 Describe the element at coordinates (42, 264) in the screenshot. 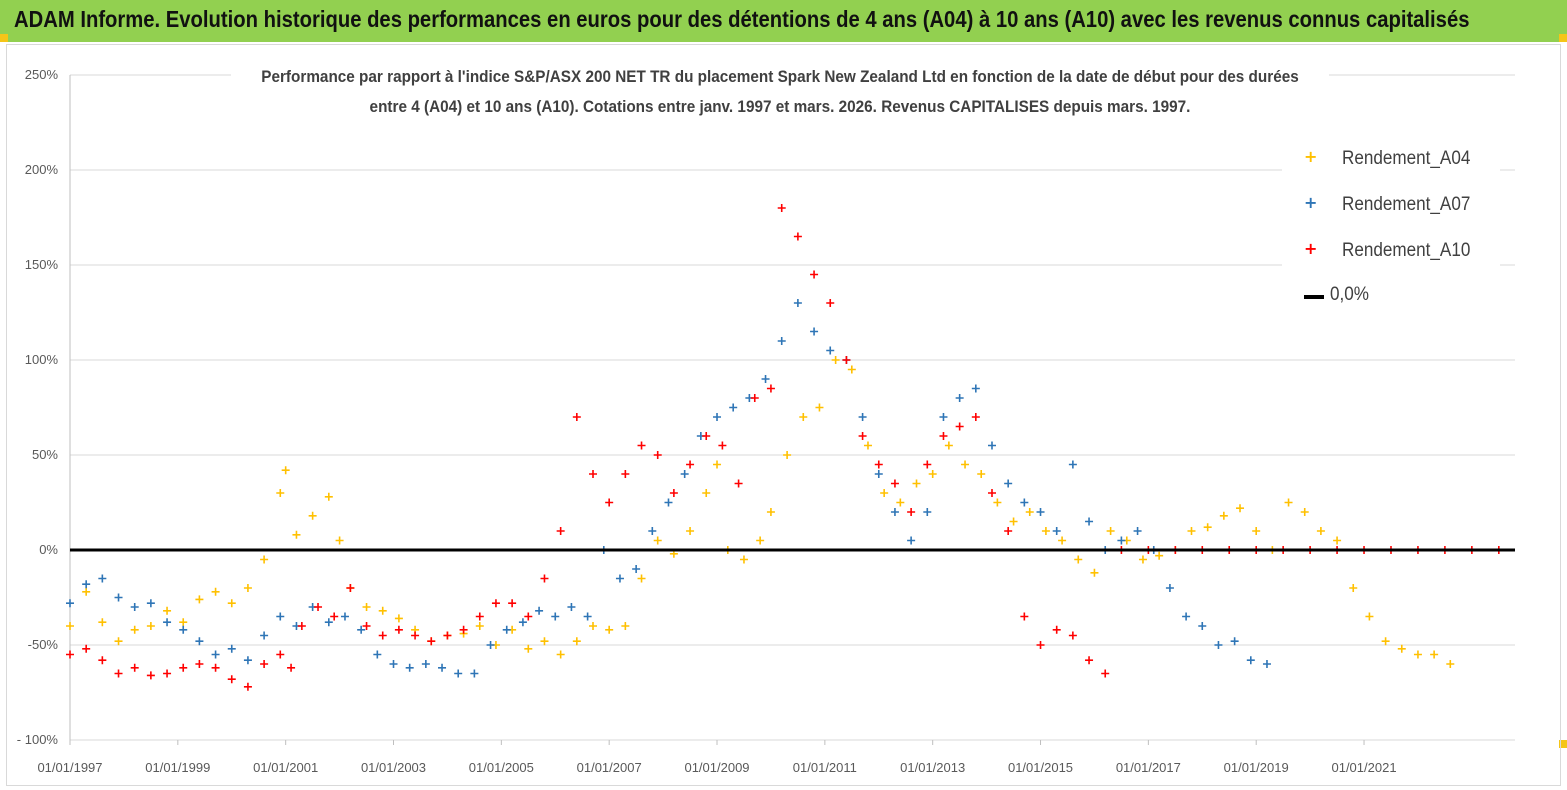

I see `y-tick-label: 150%` at that location.